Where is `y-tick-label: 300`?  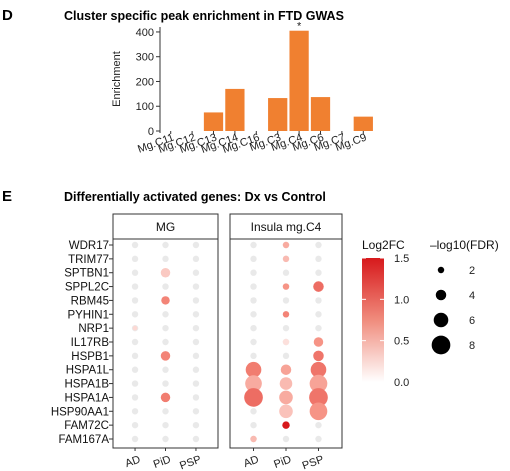 y-tick-label: 300 is located at coordinates (145, 58).